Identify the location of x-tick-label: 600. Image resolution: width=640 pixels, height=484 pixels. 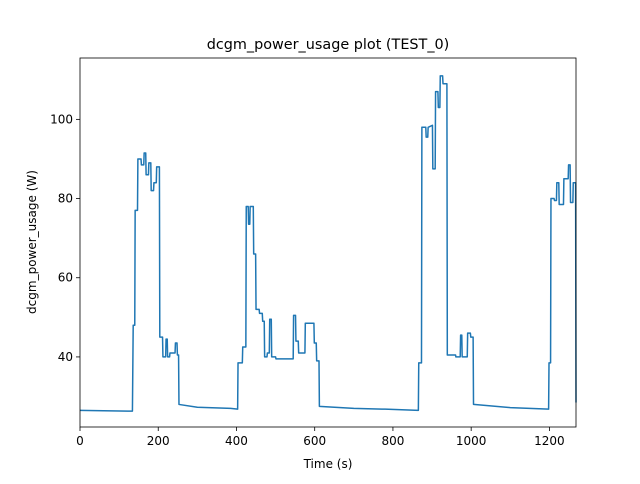
(314, 441).